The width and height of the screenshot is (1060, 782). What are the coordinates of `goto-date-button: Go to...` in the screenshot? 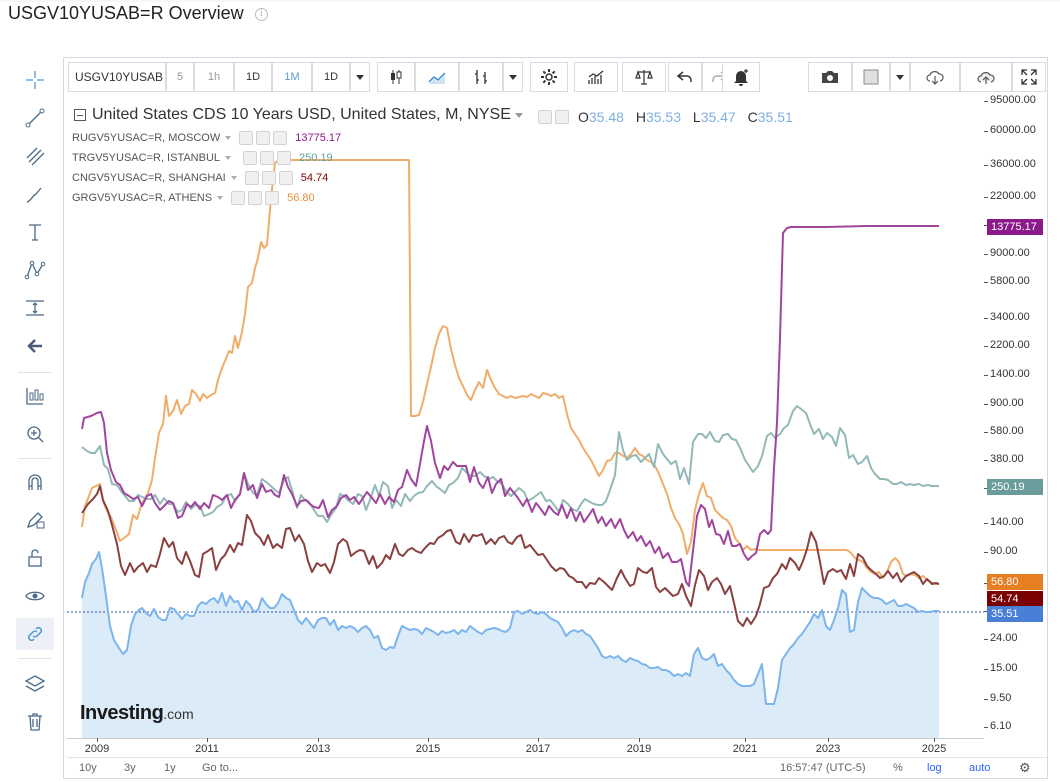 It's located at (220, 768).